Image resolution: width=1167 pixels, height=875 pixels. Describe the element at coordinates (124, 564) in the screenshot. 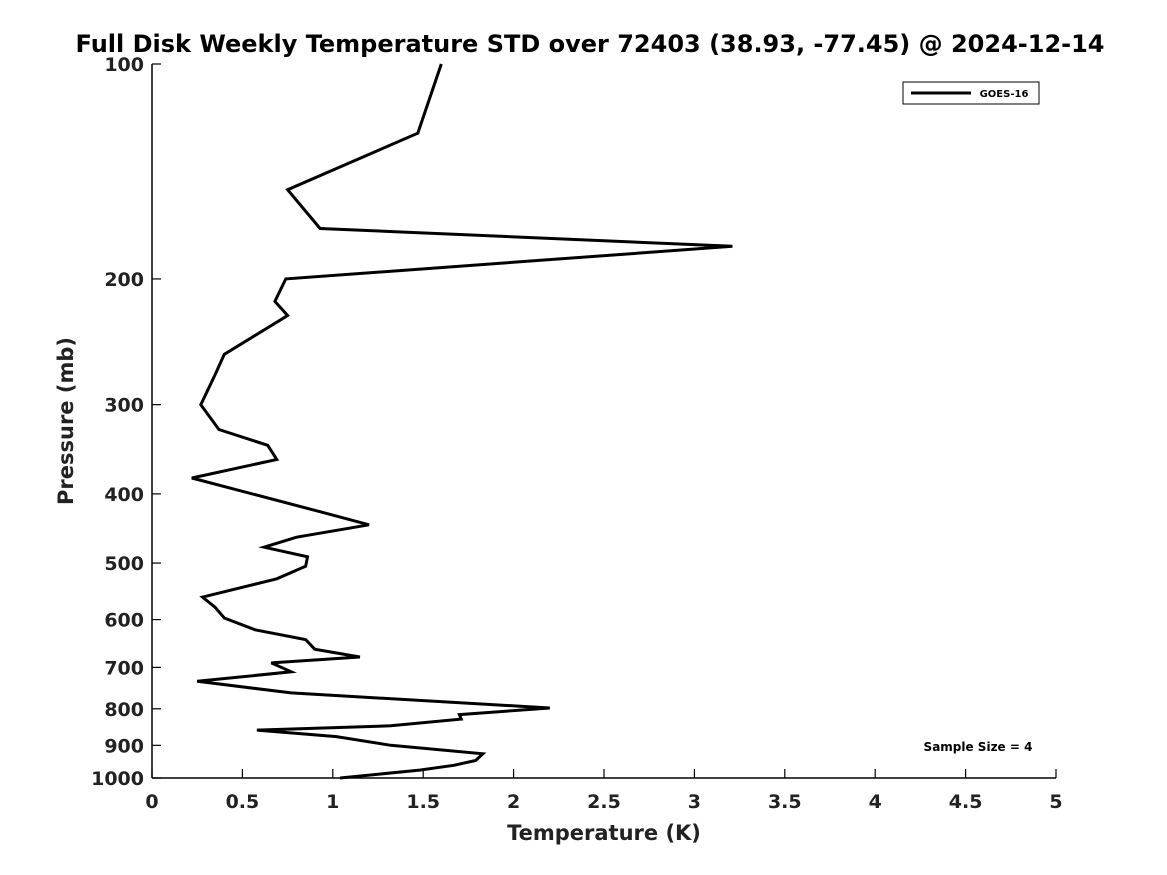

I see `y-tick-label: 500` at that location.